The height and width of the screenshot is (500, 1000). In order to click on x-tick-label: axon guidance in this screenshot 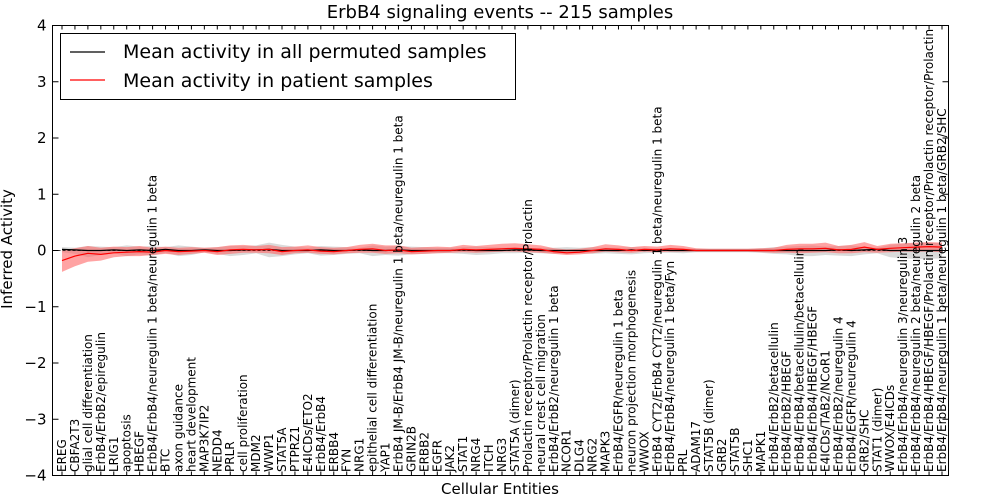, I will do `click(179, 428)`.